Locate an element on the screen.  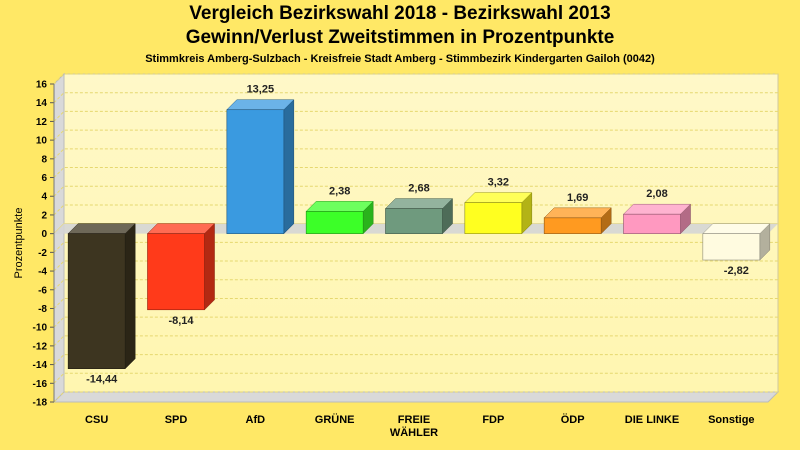
x-tick-label: GRÜNE is located at coordinates (335, 419).